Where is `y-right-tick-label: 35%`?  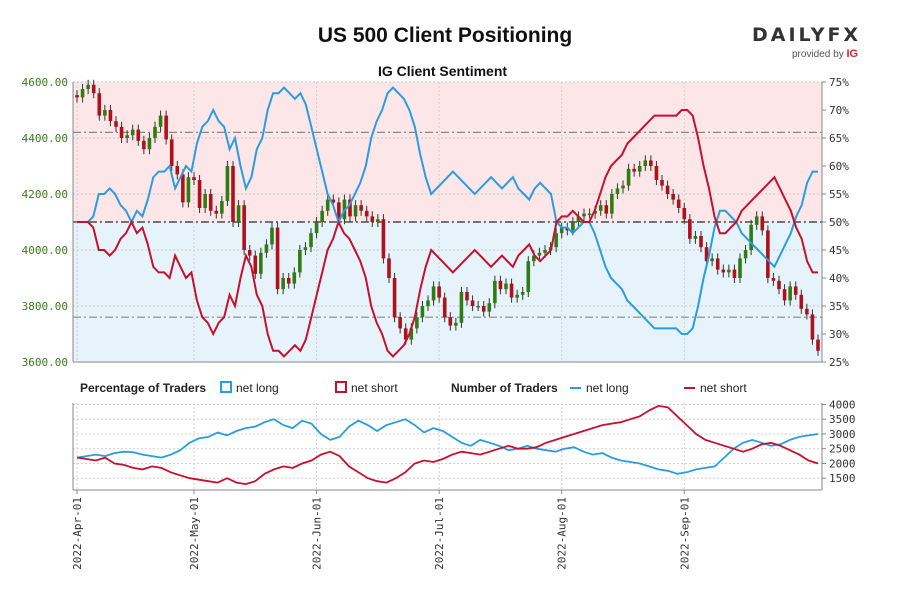 y-right-tick-label: 35% is located at coordinates (839, 306).